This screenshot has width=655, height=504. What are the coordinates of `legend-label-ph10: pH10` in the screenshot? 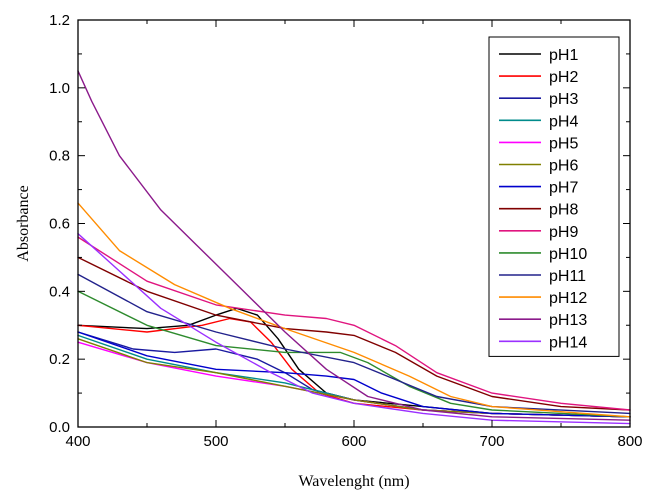 It's located at (568, 254).